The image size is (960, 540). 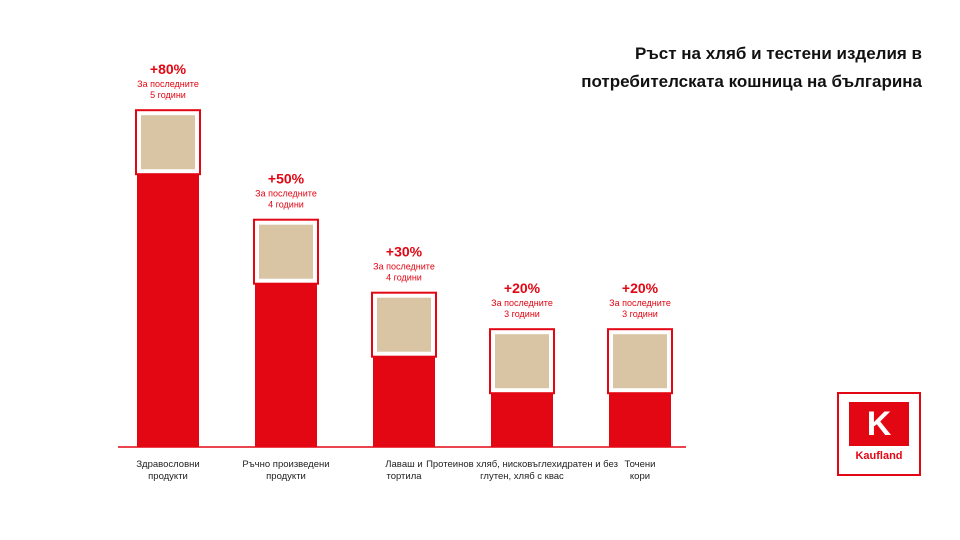 What do you see at coordinates (522, 476) in the screenshot?
I see `category-label-4-2: глутен, хляб с квас` at bounding box center [522, 476].